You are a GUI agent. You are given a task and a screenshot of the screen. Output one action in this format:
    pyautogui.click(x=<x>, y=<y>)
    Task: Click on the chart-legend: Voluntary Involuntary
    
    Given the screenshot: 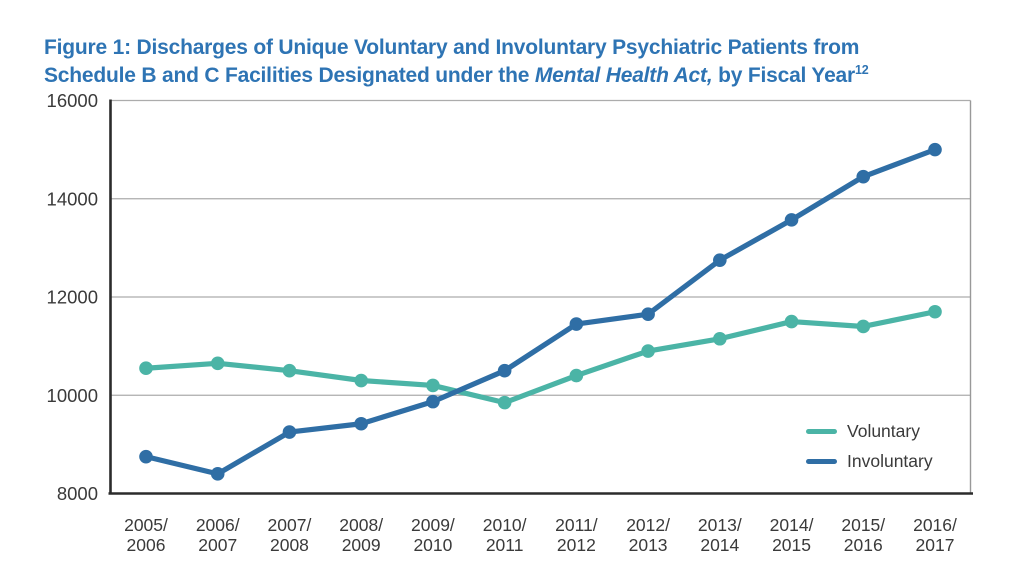 What is the action you would take?
    pyautogui.click(x=869, y=446)
    